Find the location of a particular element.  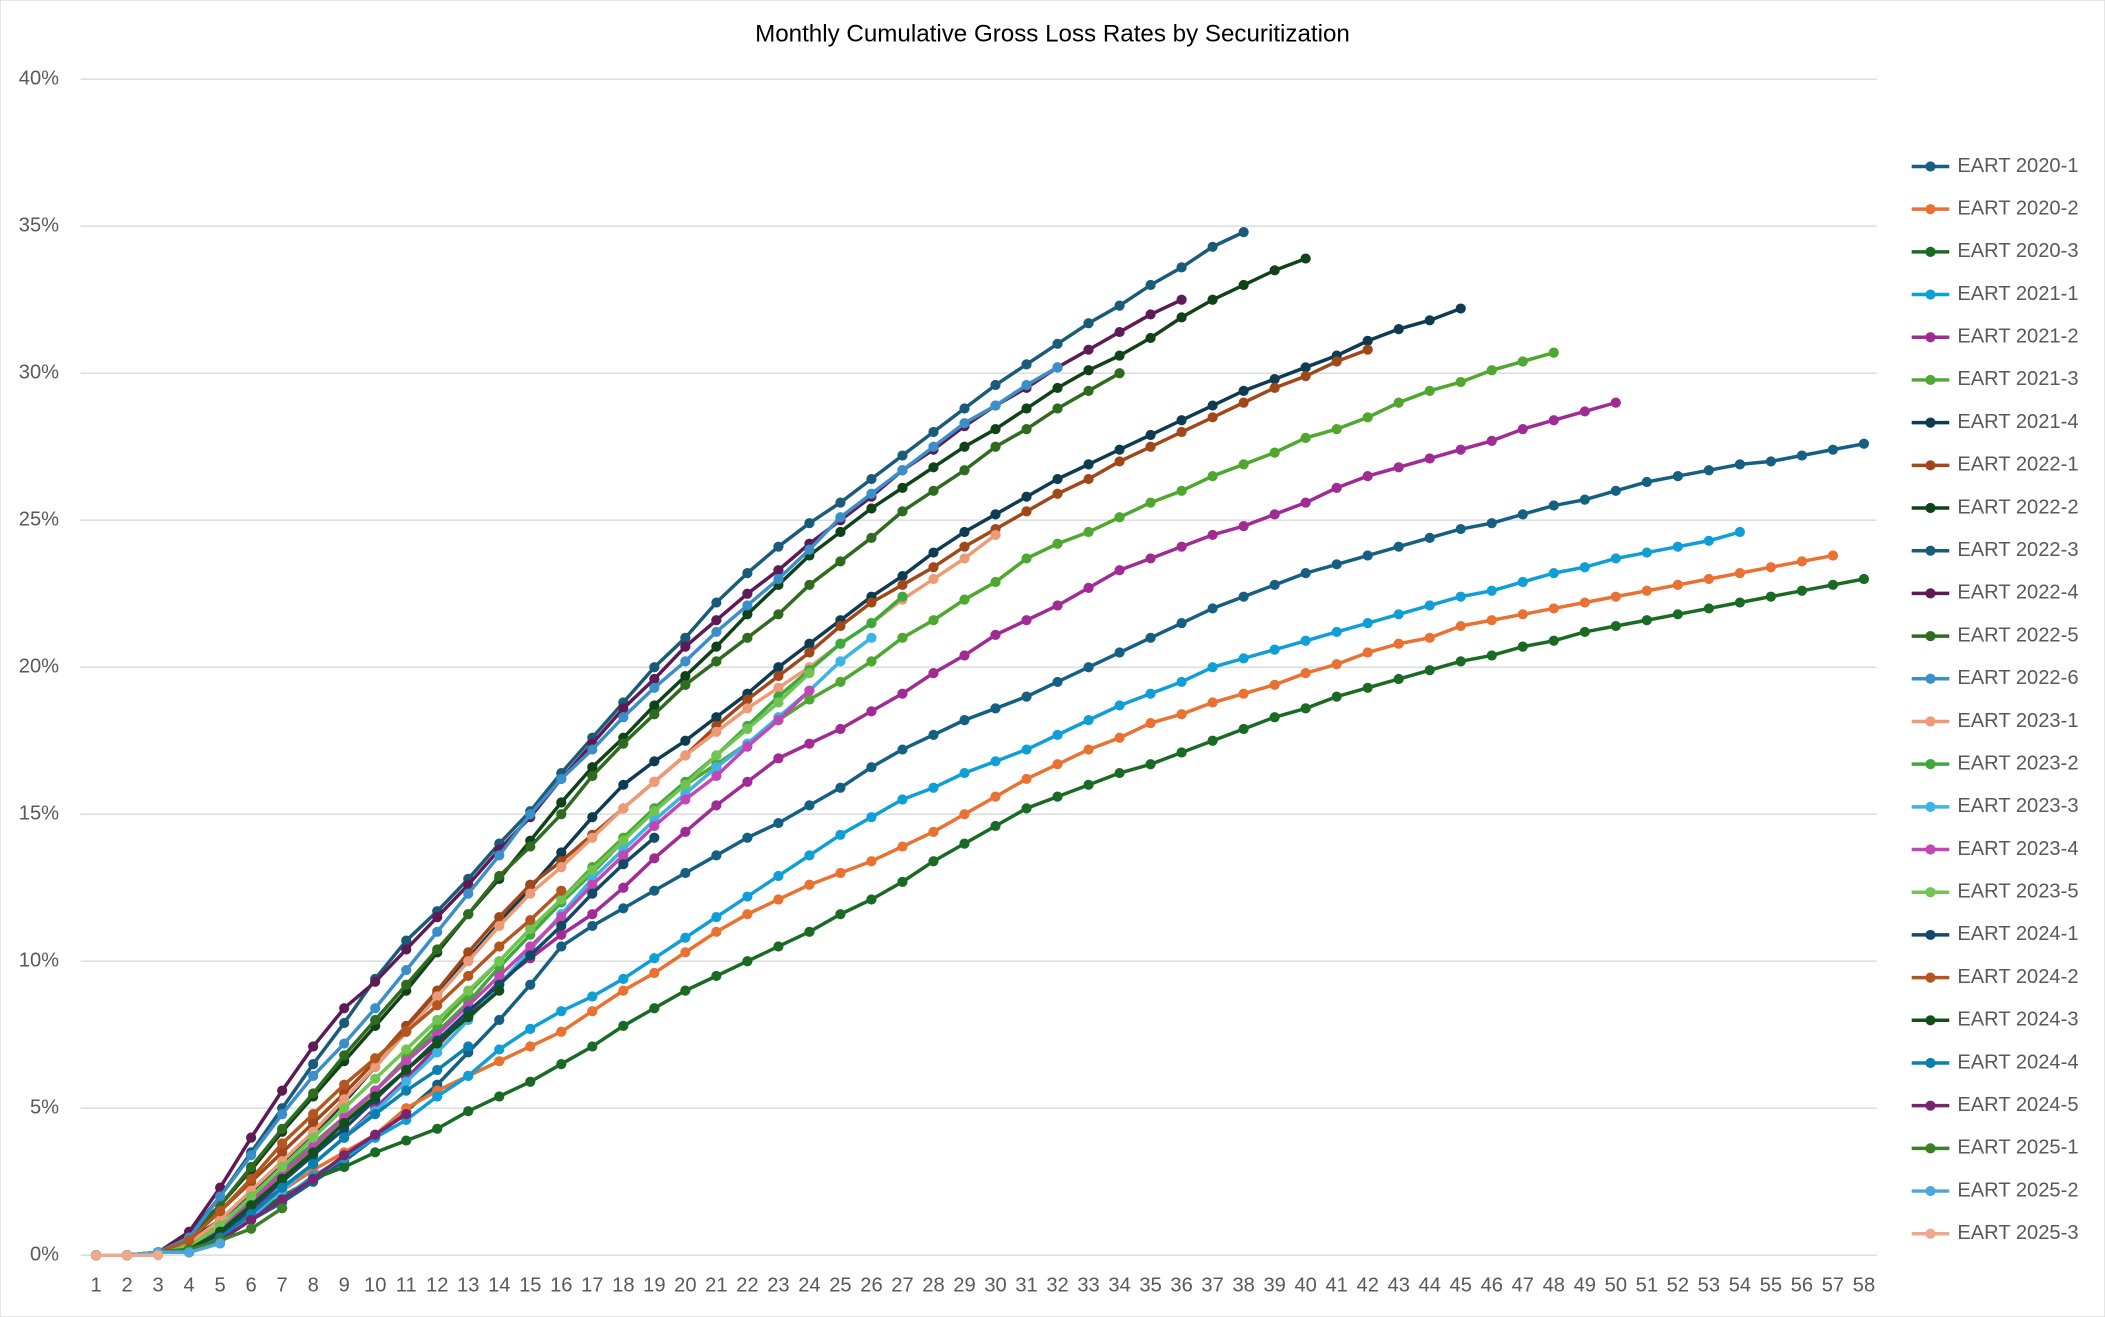

legend-label: EART 2023-2 is located at coordinates (2017, 763).